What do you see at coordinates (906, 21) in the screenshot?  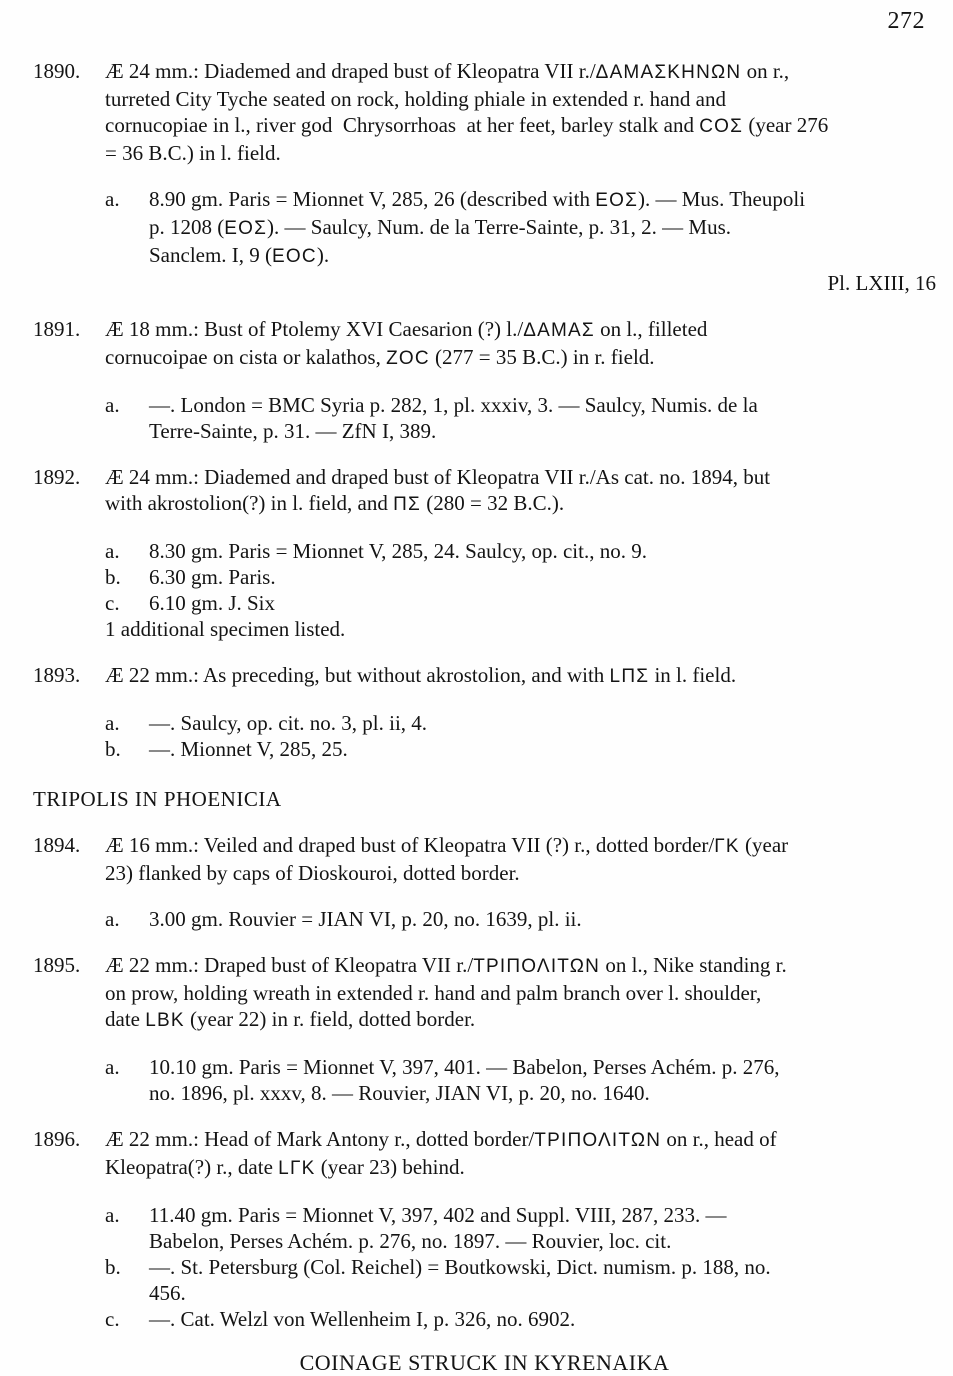 I see `page-number: 272` at bounding box center [906, 21].